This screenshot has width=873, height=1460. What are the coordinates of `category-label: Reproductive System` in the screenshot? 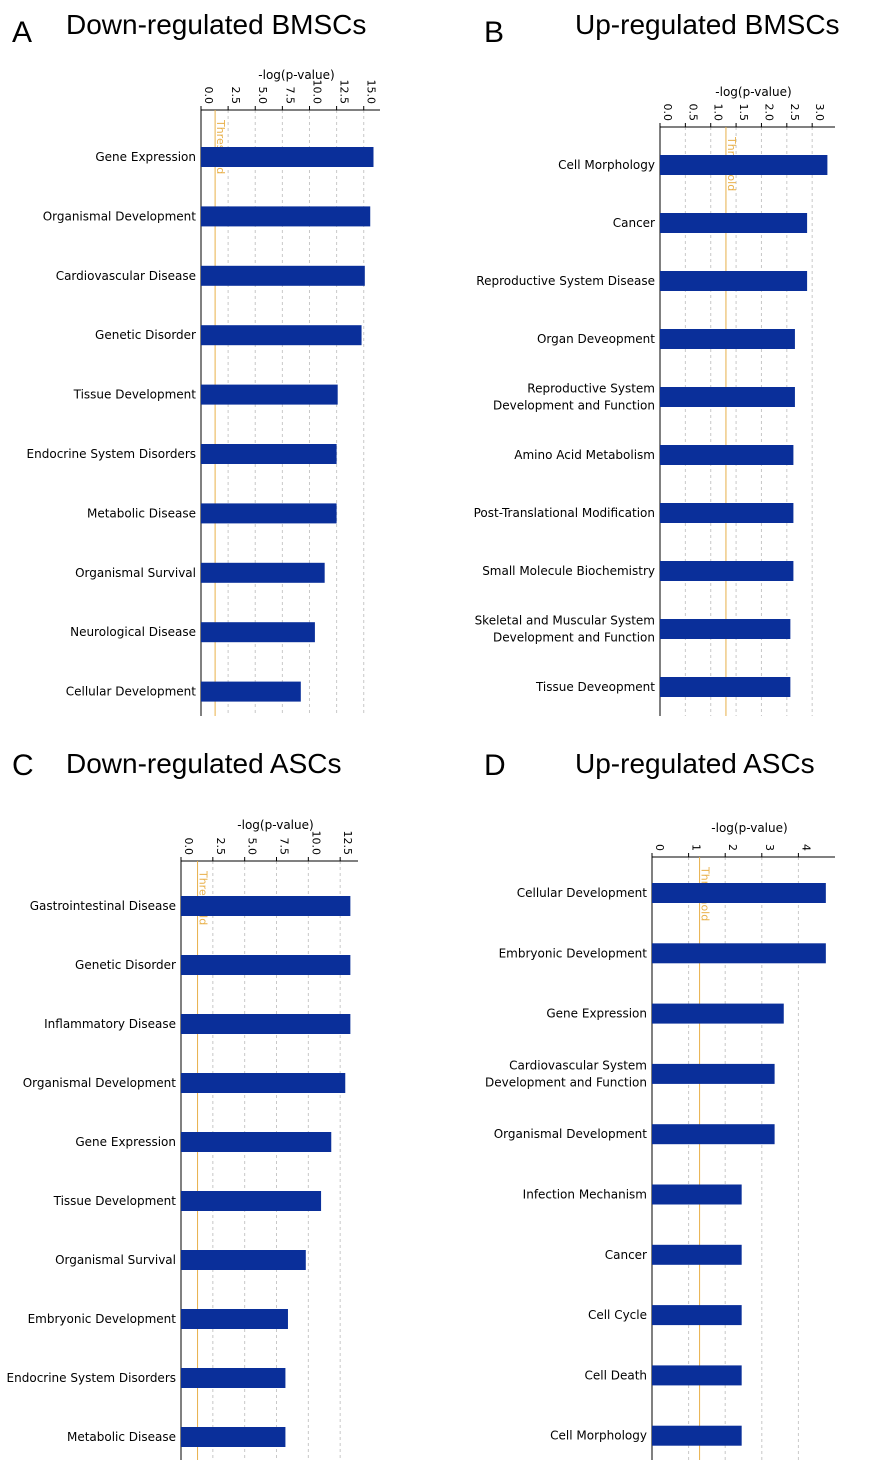 It's located at (591, 389).